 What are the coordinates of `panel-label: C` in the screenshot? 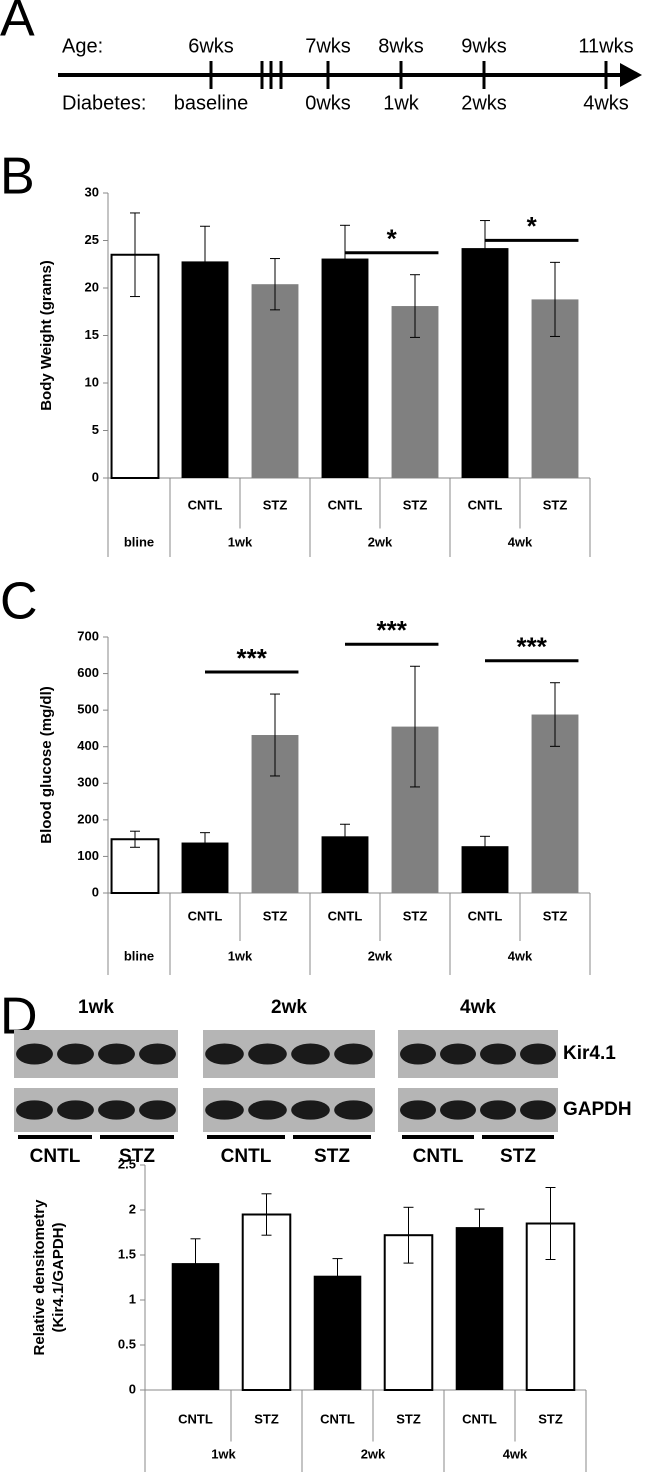 It's located at (19, 602).